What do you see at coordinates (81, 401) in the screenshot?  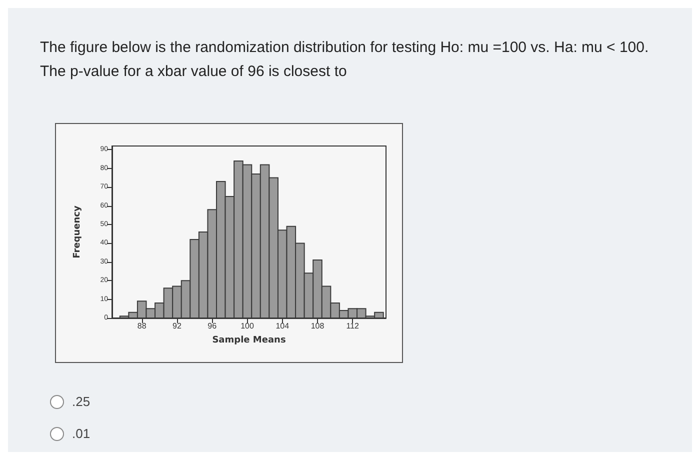 I see `text: .25` at bounding box center [81, 401].